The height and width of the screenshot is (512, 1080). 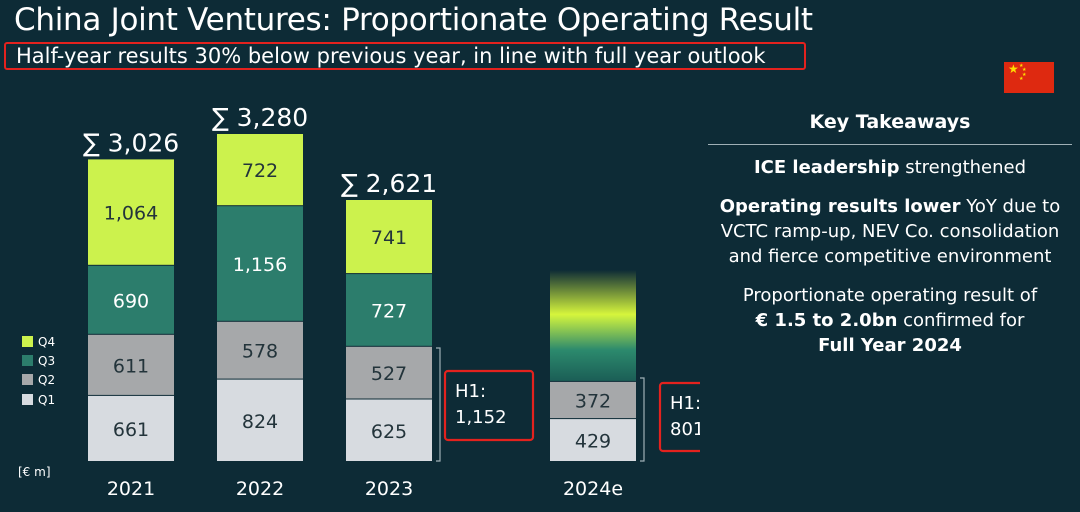 I want to click on data-label-q4-2021: 1,064, so click(x=131, y=214).